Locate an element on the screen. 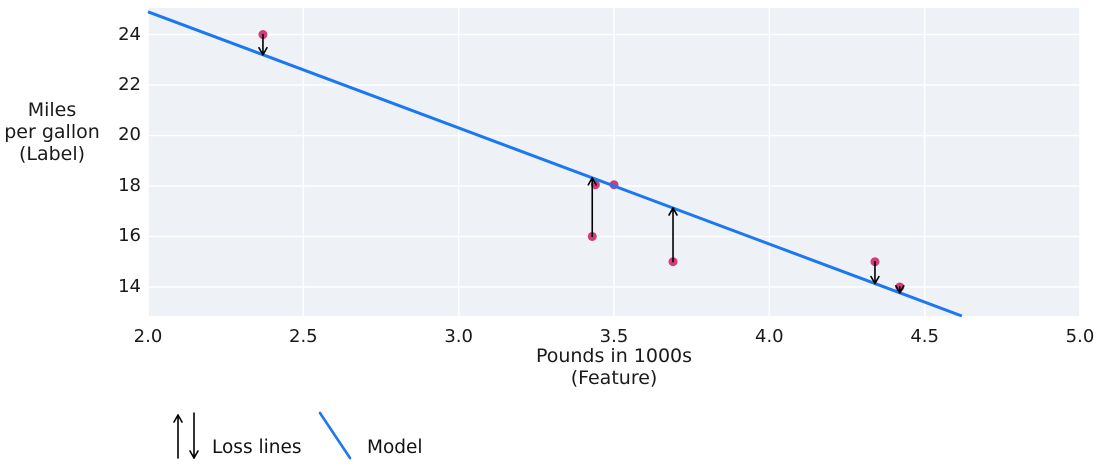 This screenshot has width=1099, height=472. y-tick-label: 14 is located at coordinates (129, 286).